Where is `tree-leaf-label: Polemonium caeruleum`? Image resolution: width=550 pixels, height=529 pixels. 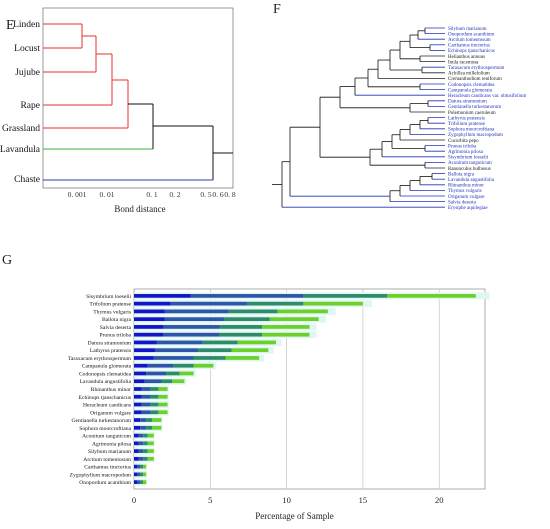
tree-leaf-label: Polemonium caeruleum is located at coordinates (472, 113).